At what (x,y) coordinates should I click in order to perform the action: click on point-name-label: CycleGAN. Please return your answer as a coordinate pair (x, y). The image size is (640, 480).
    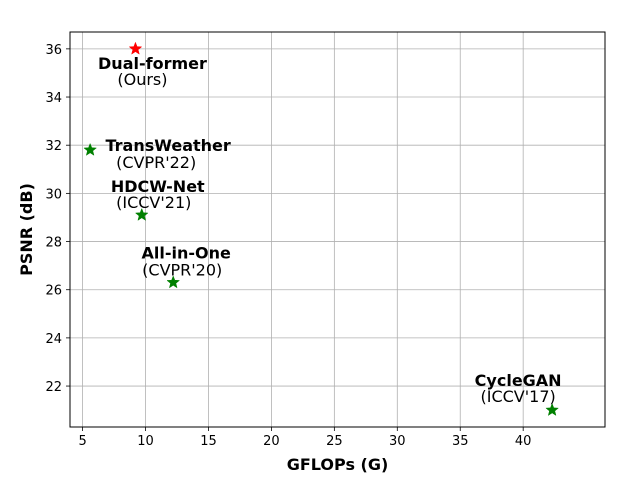
    Looking at the image, I should click on (518, 380).